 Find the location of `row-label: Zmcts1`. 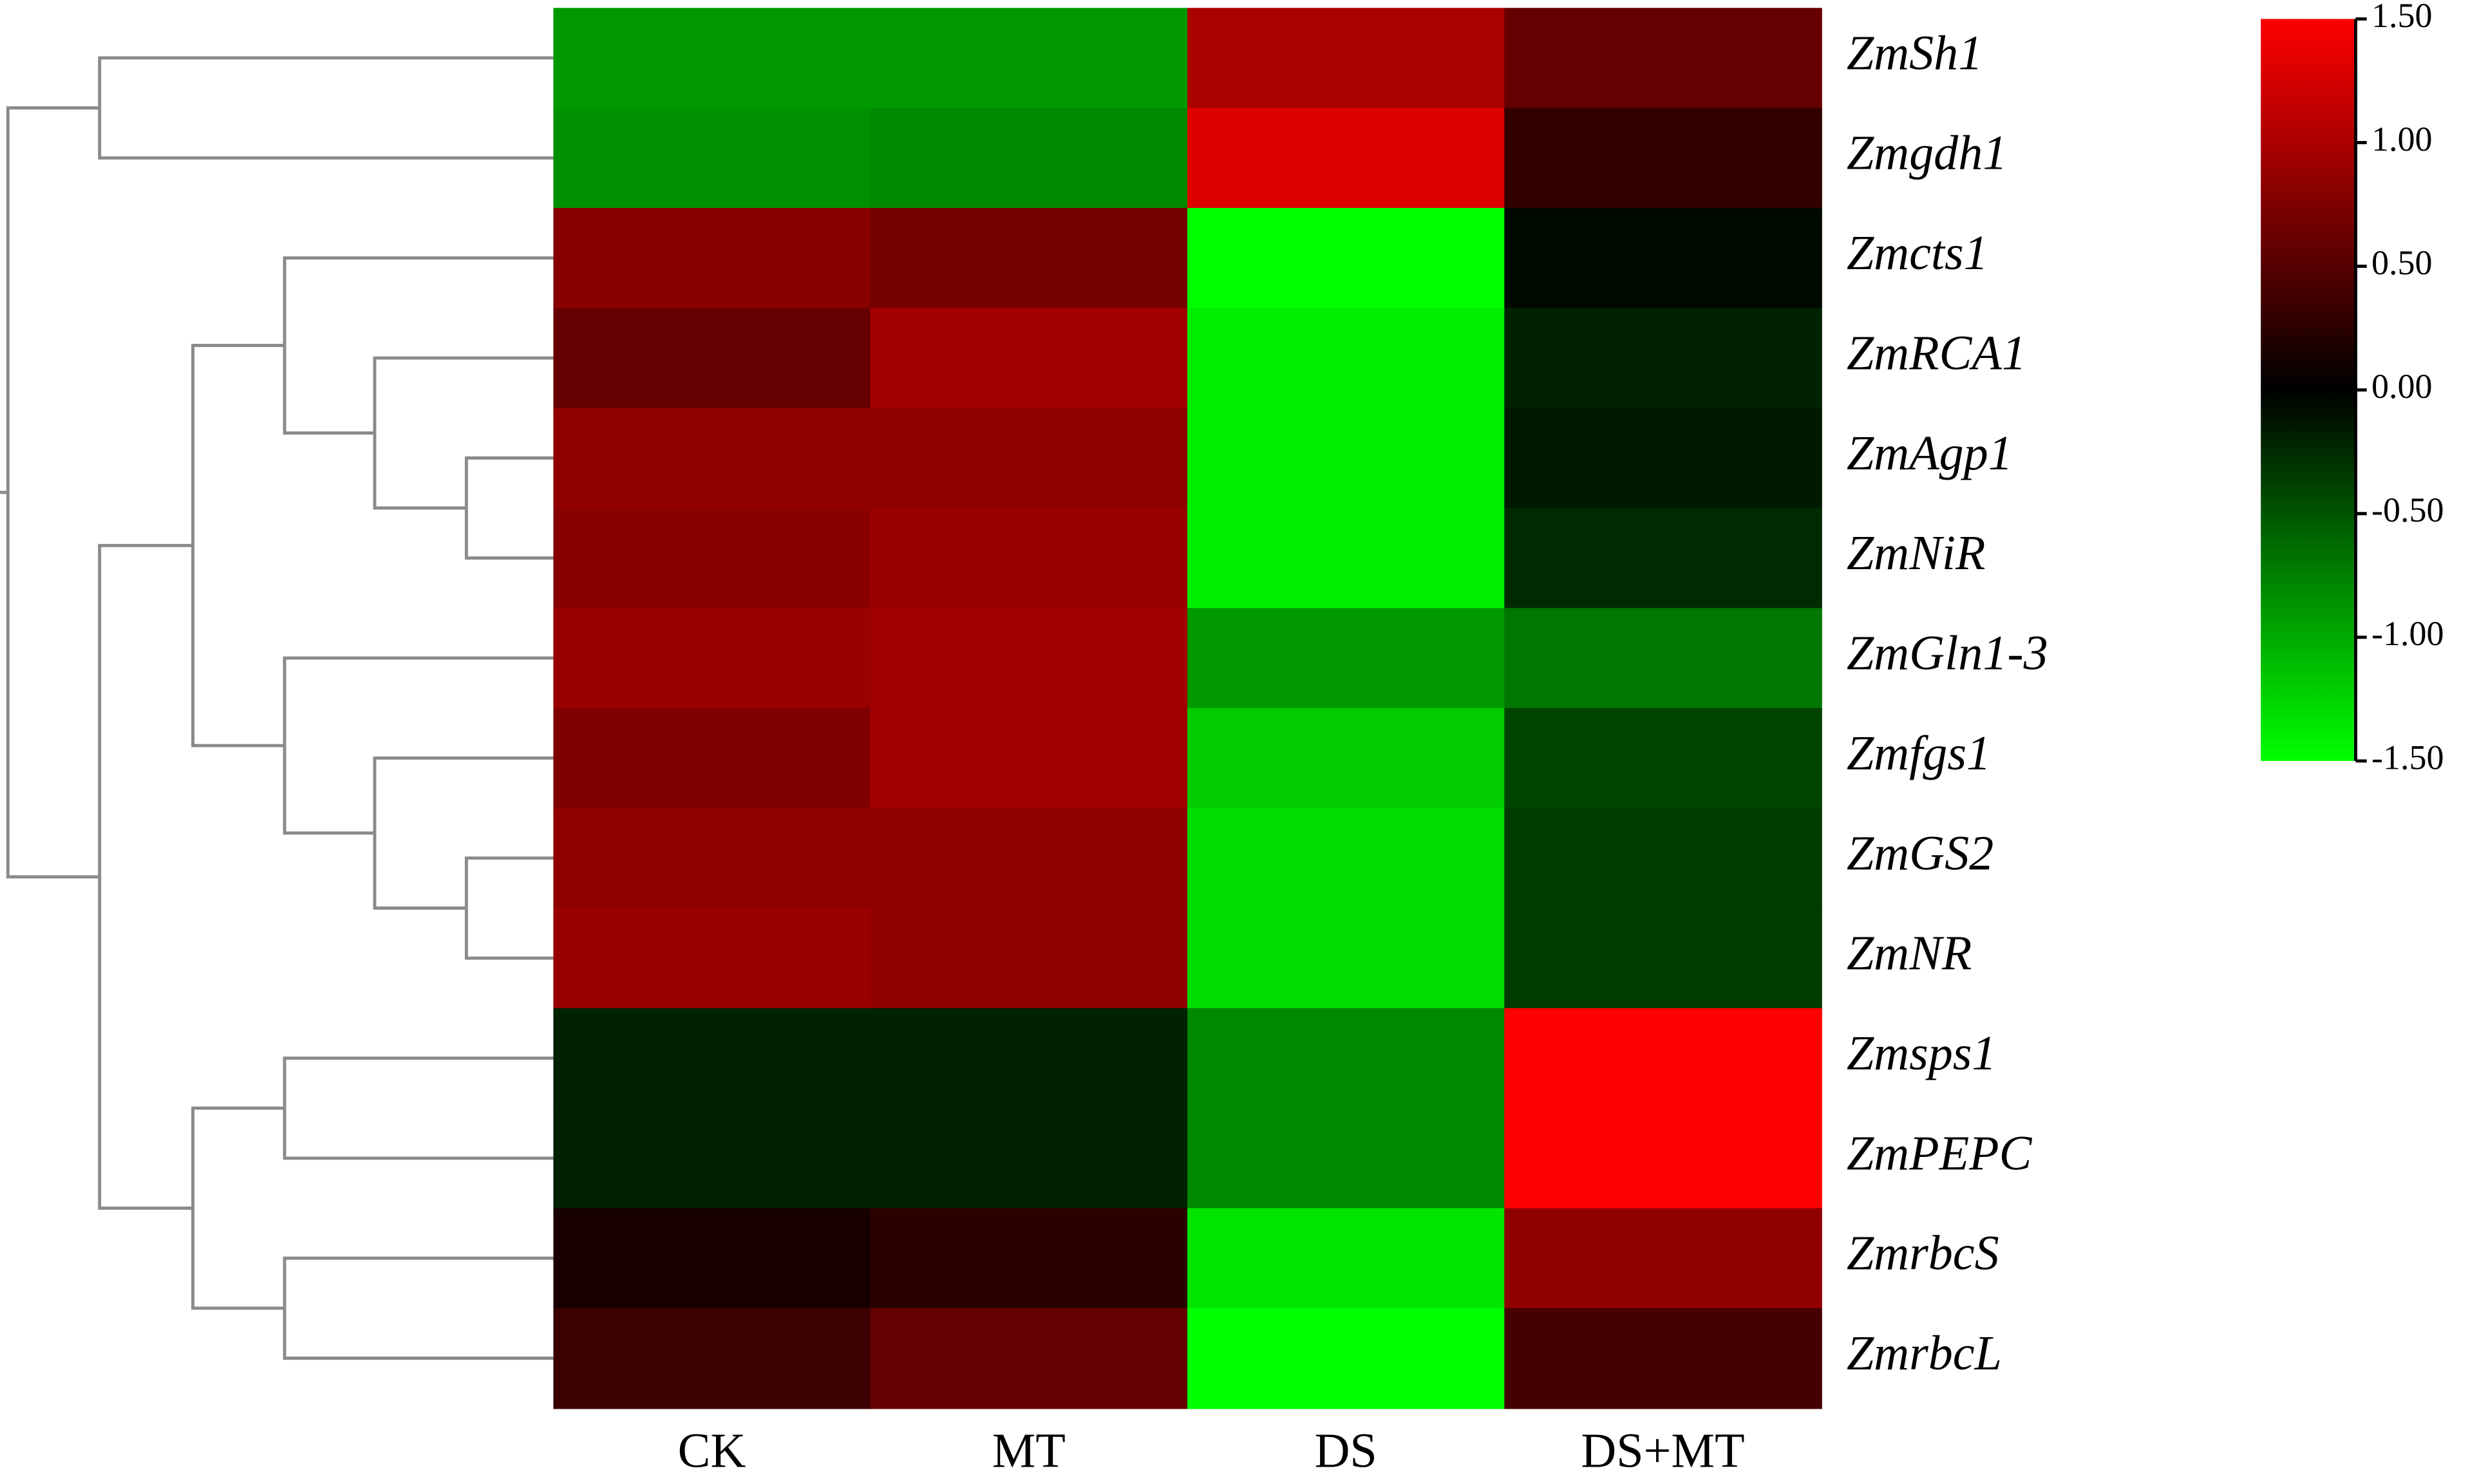

row-label: Zmcts1 is located at coordinates (1917, 253).